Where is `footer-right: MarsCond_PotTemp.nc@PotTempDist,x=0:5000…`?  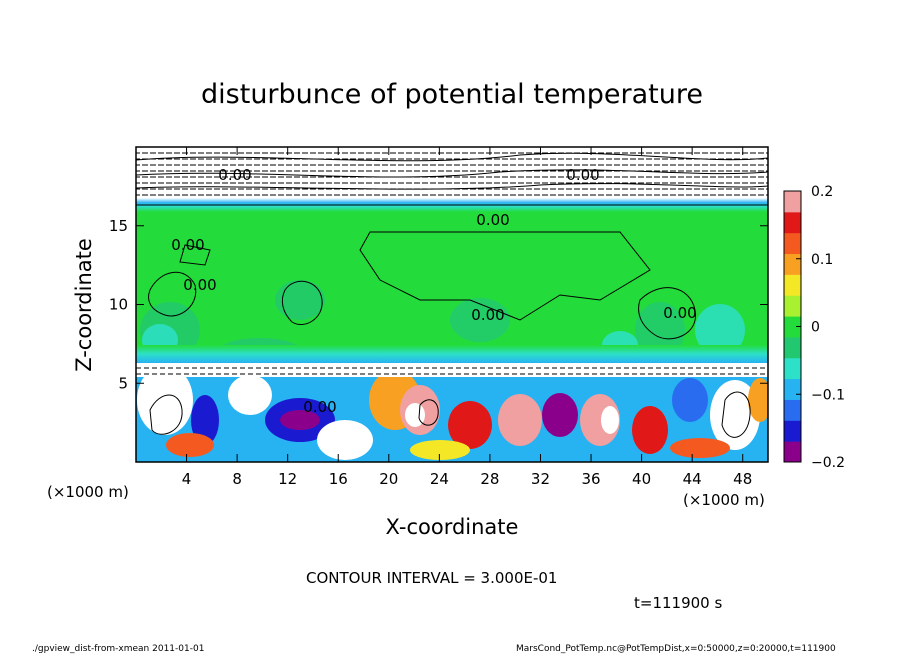
footer-right: MarsCond_PotTemp.nc@PotTempDist,x=0:5000… is located at coordinates (676, 649).